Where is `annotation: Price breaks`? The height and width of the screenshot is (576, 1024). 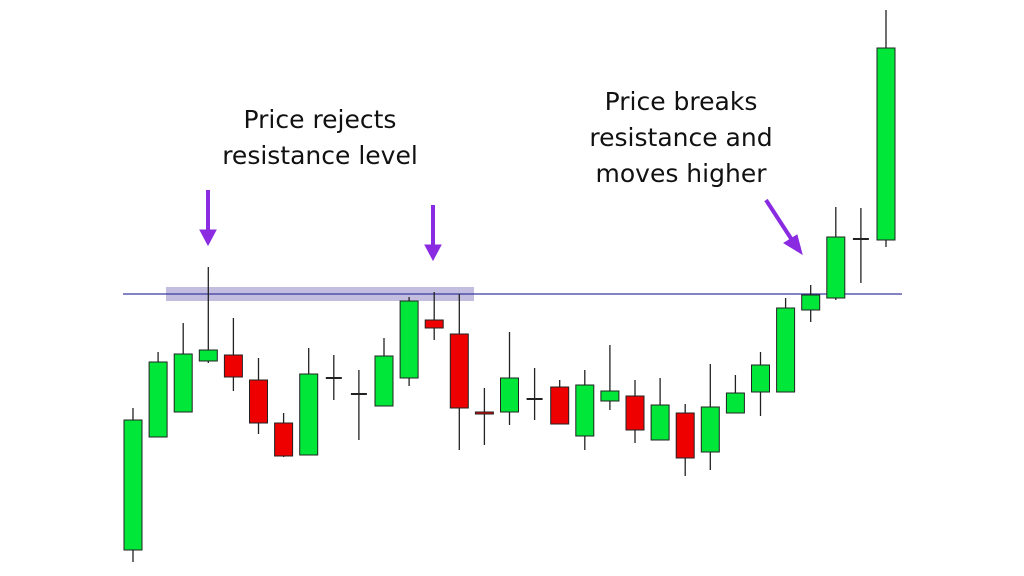
annotation: Price breaks is located at coordinates (681, 101).